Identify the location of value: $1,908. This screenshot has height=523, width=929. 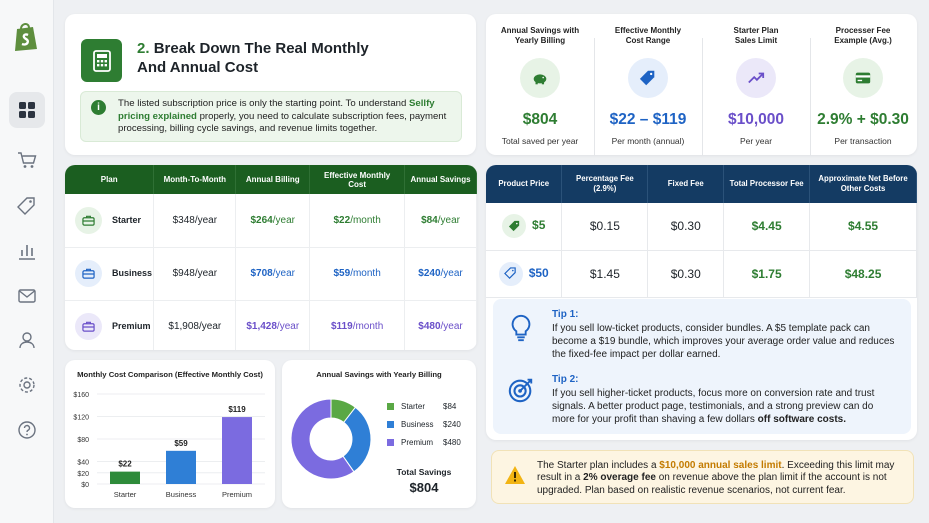
(183, 326).